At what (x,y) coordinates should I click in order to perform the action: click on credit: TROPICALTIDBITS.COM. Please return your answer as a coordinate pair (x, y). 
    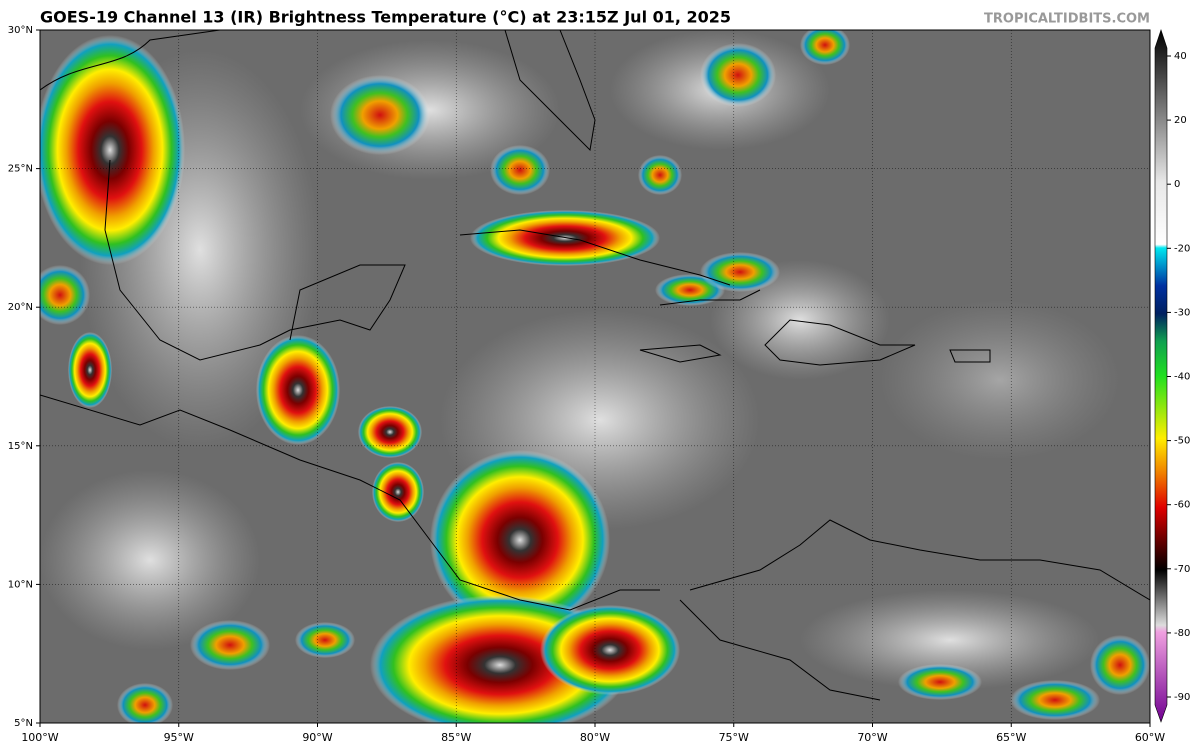
    Looking at the image, I should click on (1067, 19).